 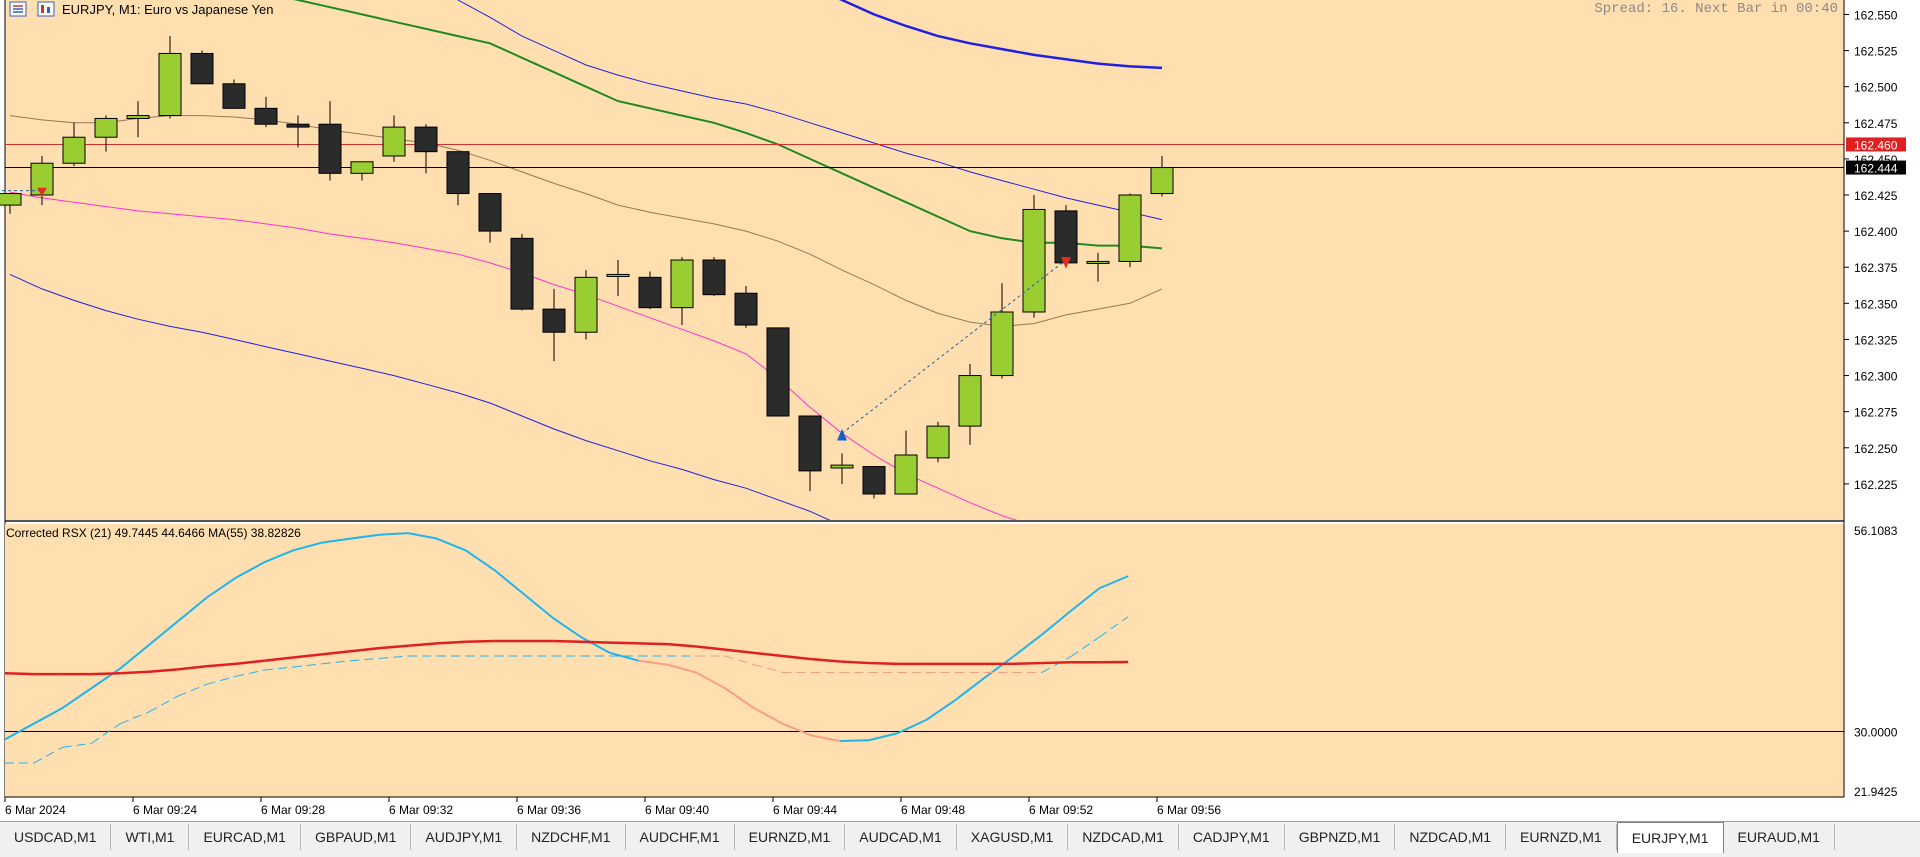 I want to click on price-tick-label: 162.325, so click(x=1876, y=340).